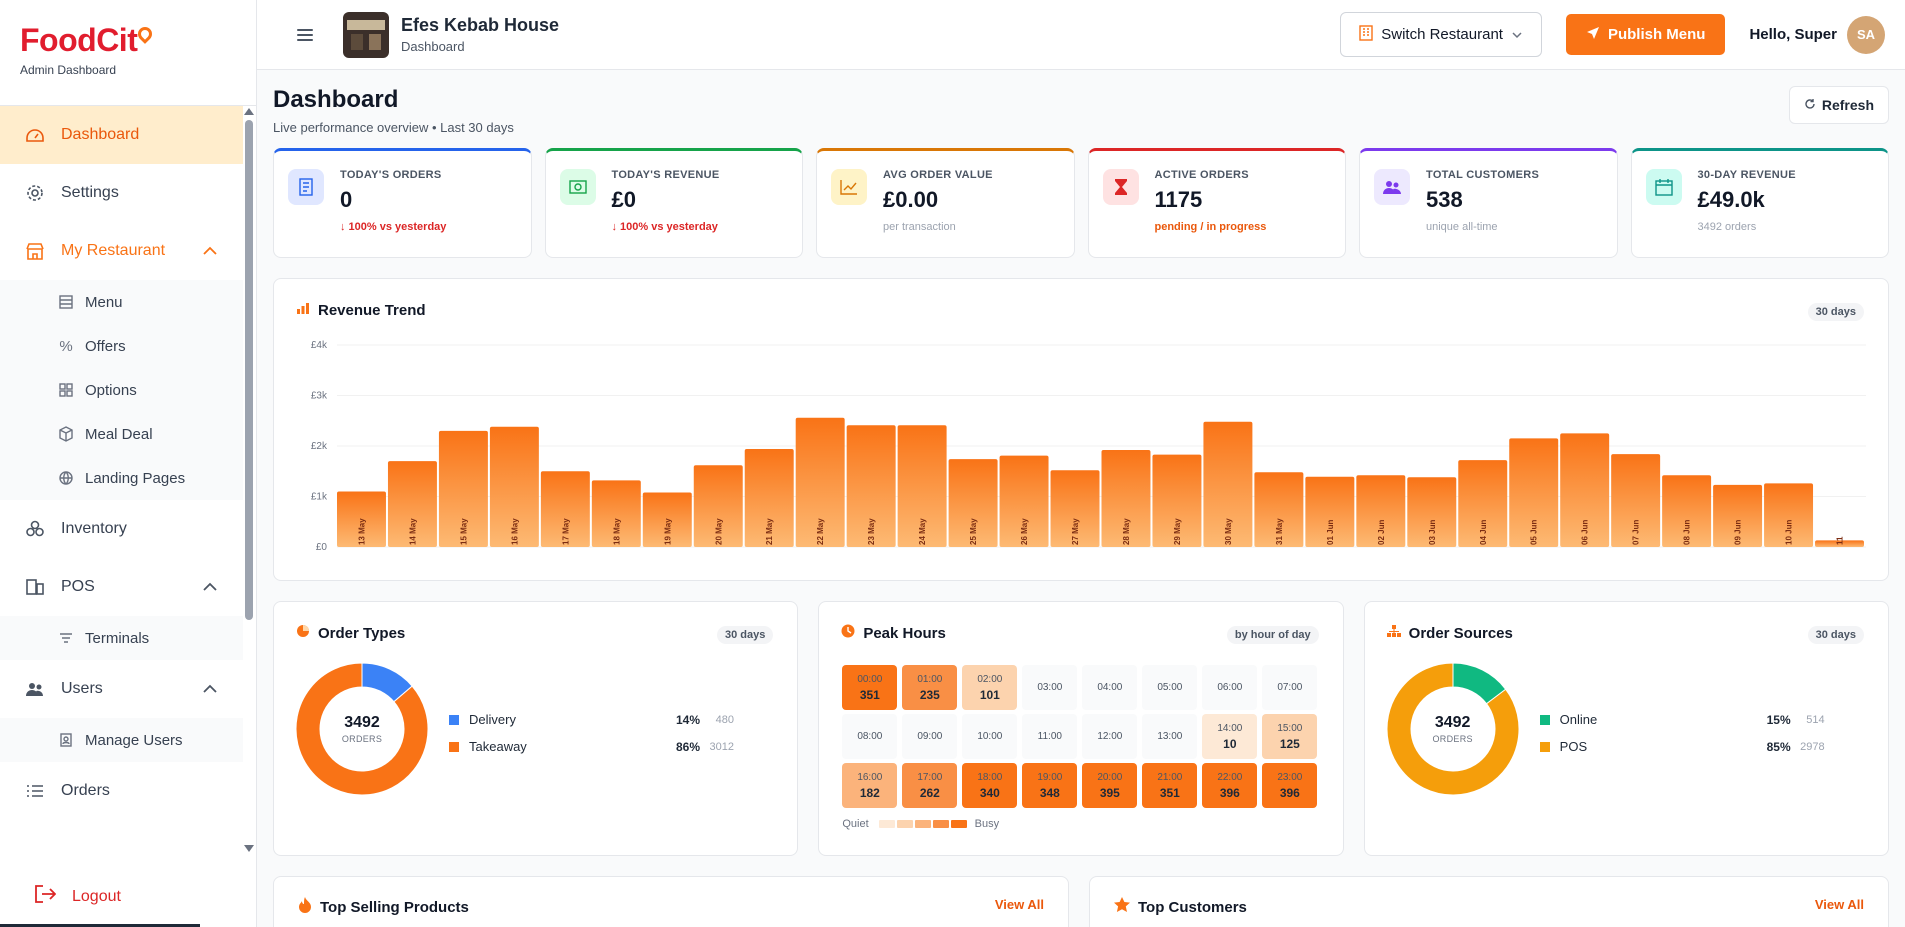 Image resolution: width=1905 pixels, height=927 pixels. Describe the element at coordinates (305, 34) in the screenshot. I see `hamburger-menu-icon` at that location.